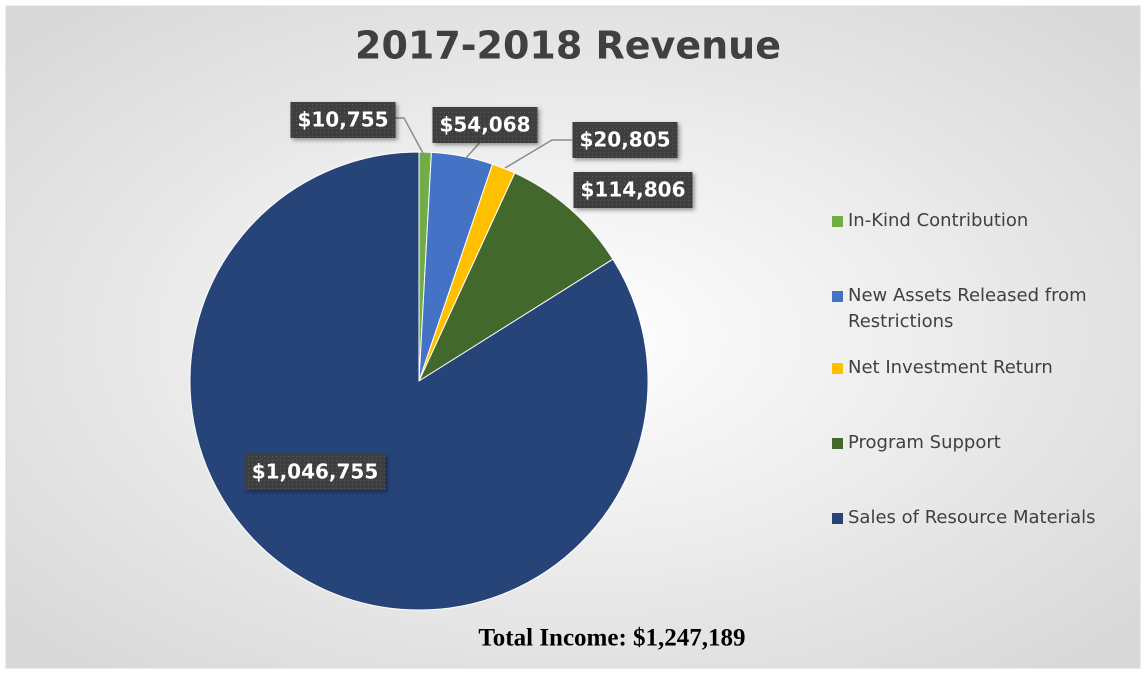 Image resolution: width=1147 pixels, height=674 pixels. I want to click on data-label: $114,806, so click(633, 190).